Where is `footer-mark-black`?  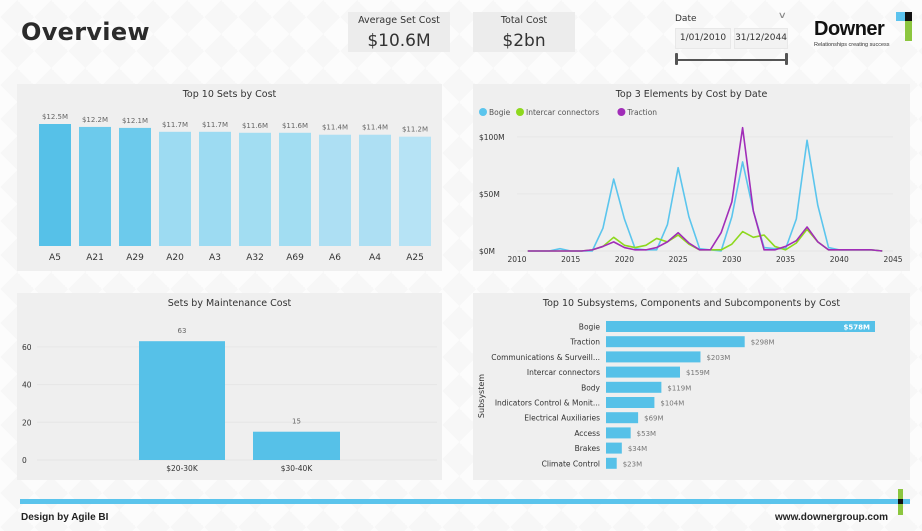 footer-mark-black is located at coordinates (900, 501).